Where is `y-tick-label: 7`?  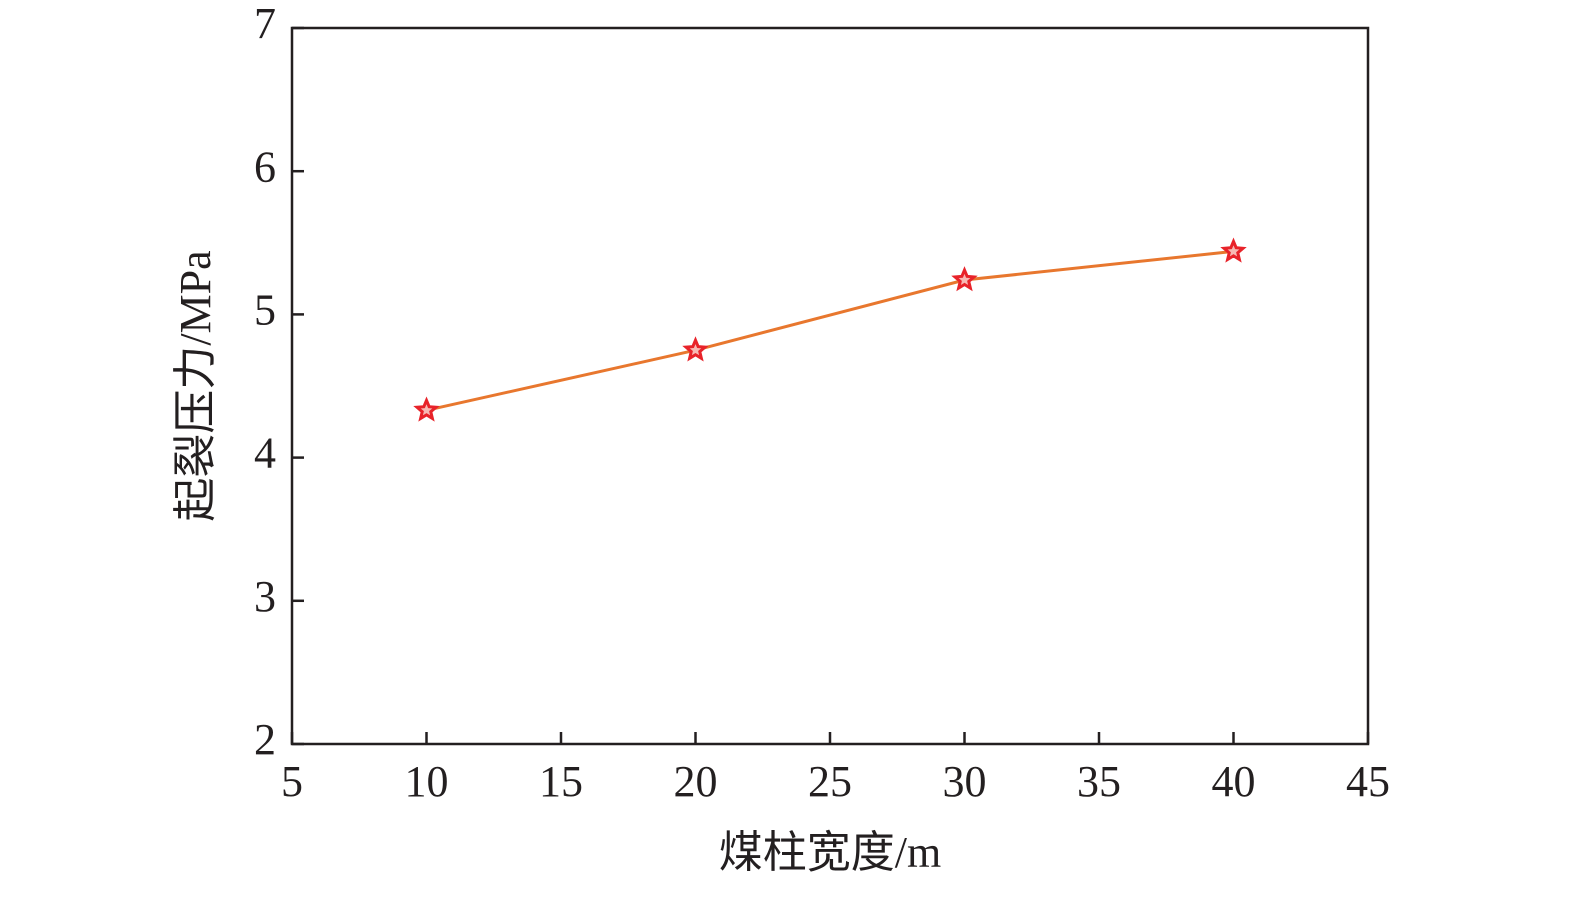 y-tick-label: 7 is located at coordinates (265, 24).